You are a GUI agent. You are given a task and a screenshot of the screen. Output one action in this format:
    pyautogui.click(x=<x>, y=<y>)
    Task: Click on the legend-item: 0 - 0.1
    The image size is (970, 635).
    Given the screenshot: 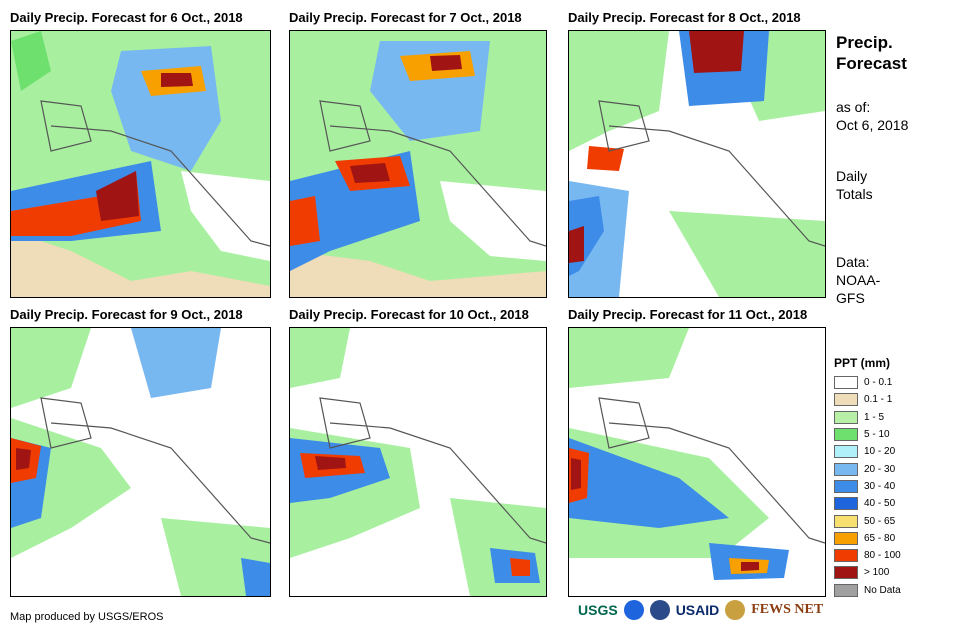 What is the action you would take?
    pyautogui.click(x=867, y=382)
    